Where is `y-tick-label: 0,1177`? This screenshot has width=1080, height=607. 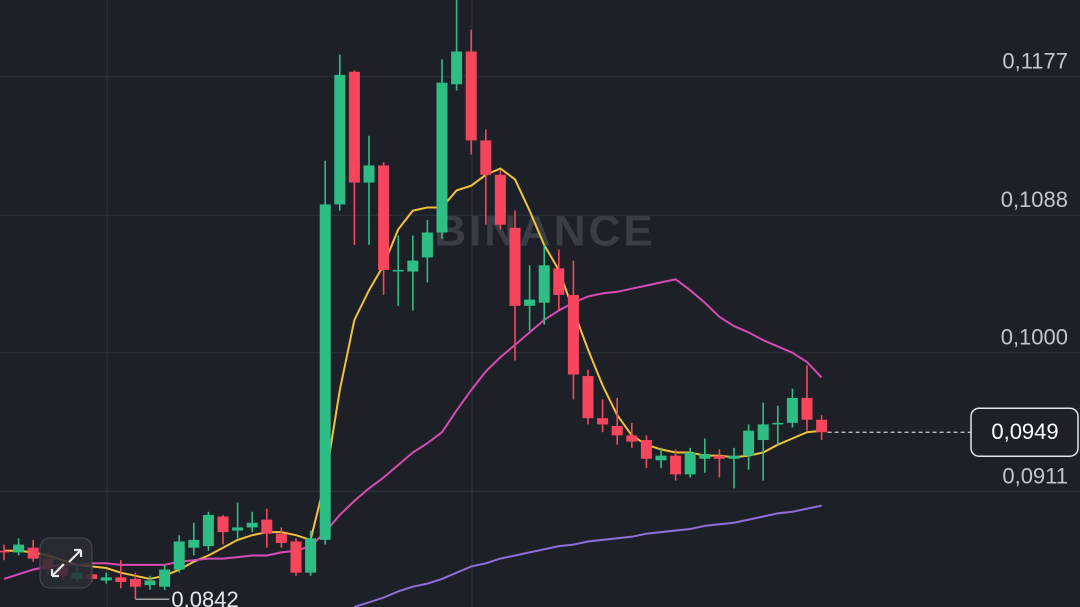
y-tick-label: 0,1177 is located at coordinates (1035, 60).